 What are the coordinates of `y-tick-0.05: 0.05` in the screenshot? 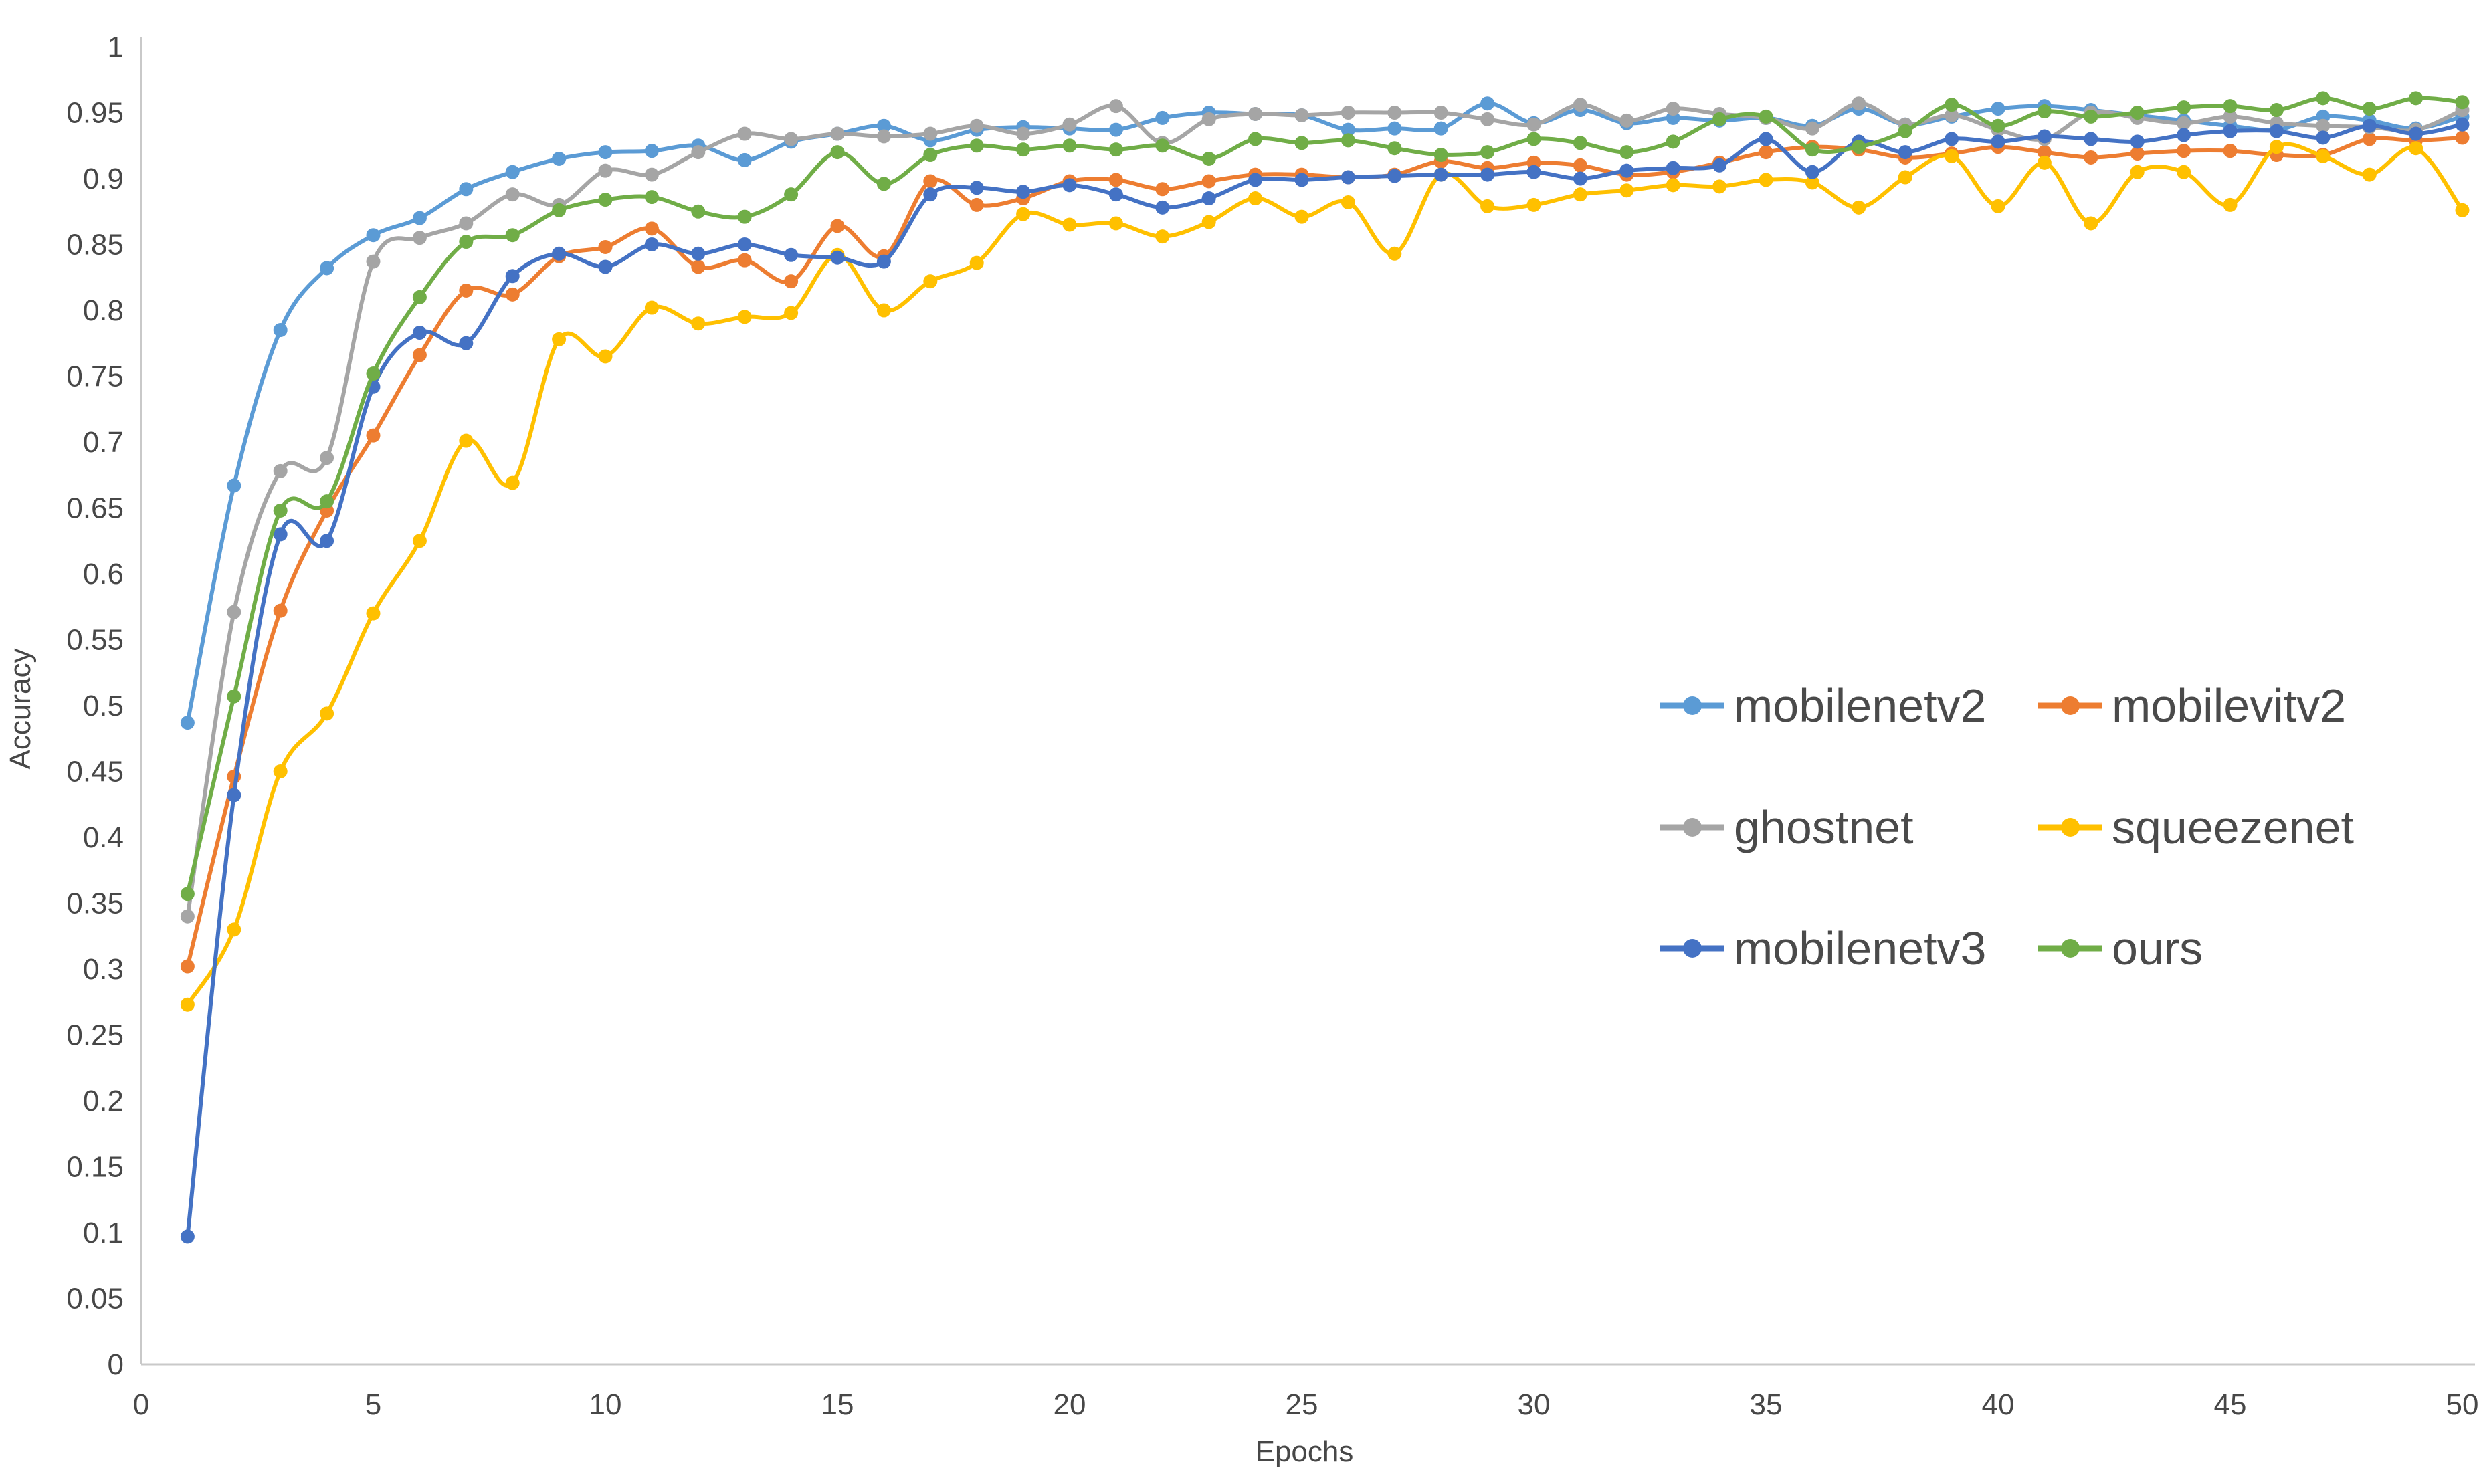 It's located at (95, 1299).